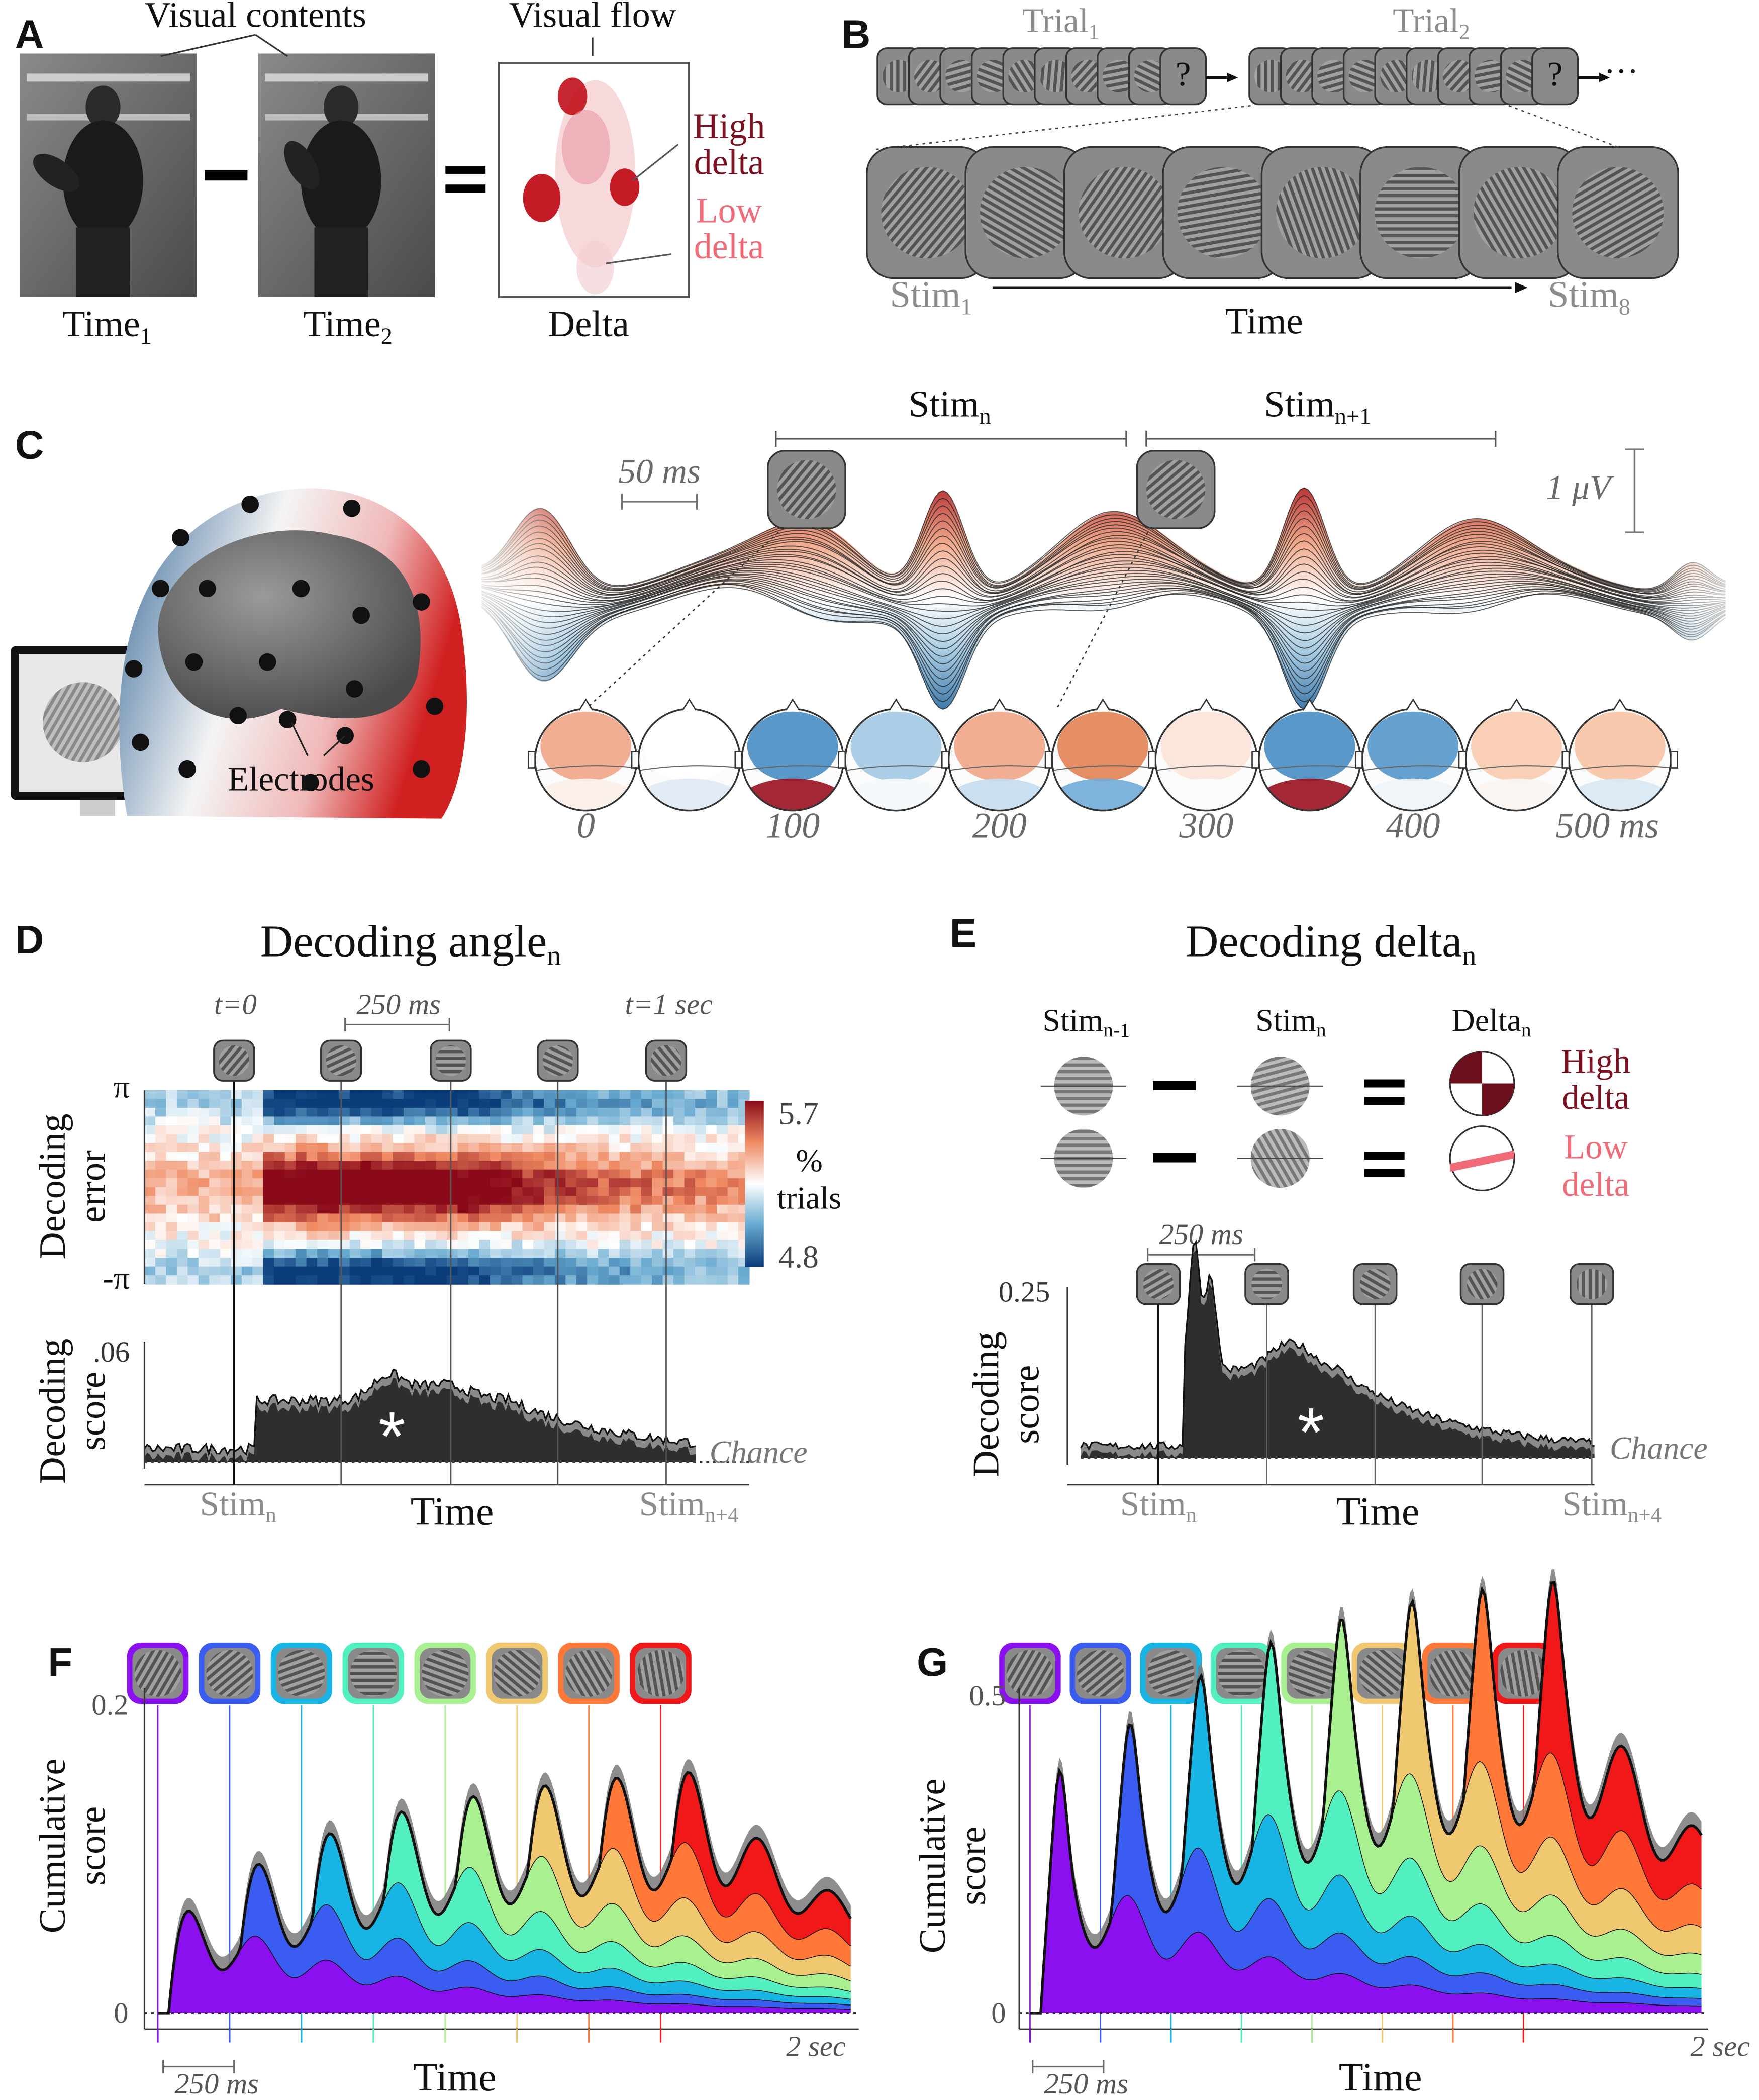  Describe the element at coordinates (29, 445) in the screenshot. I see `panel-label: C` at that location.